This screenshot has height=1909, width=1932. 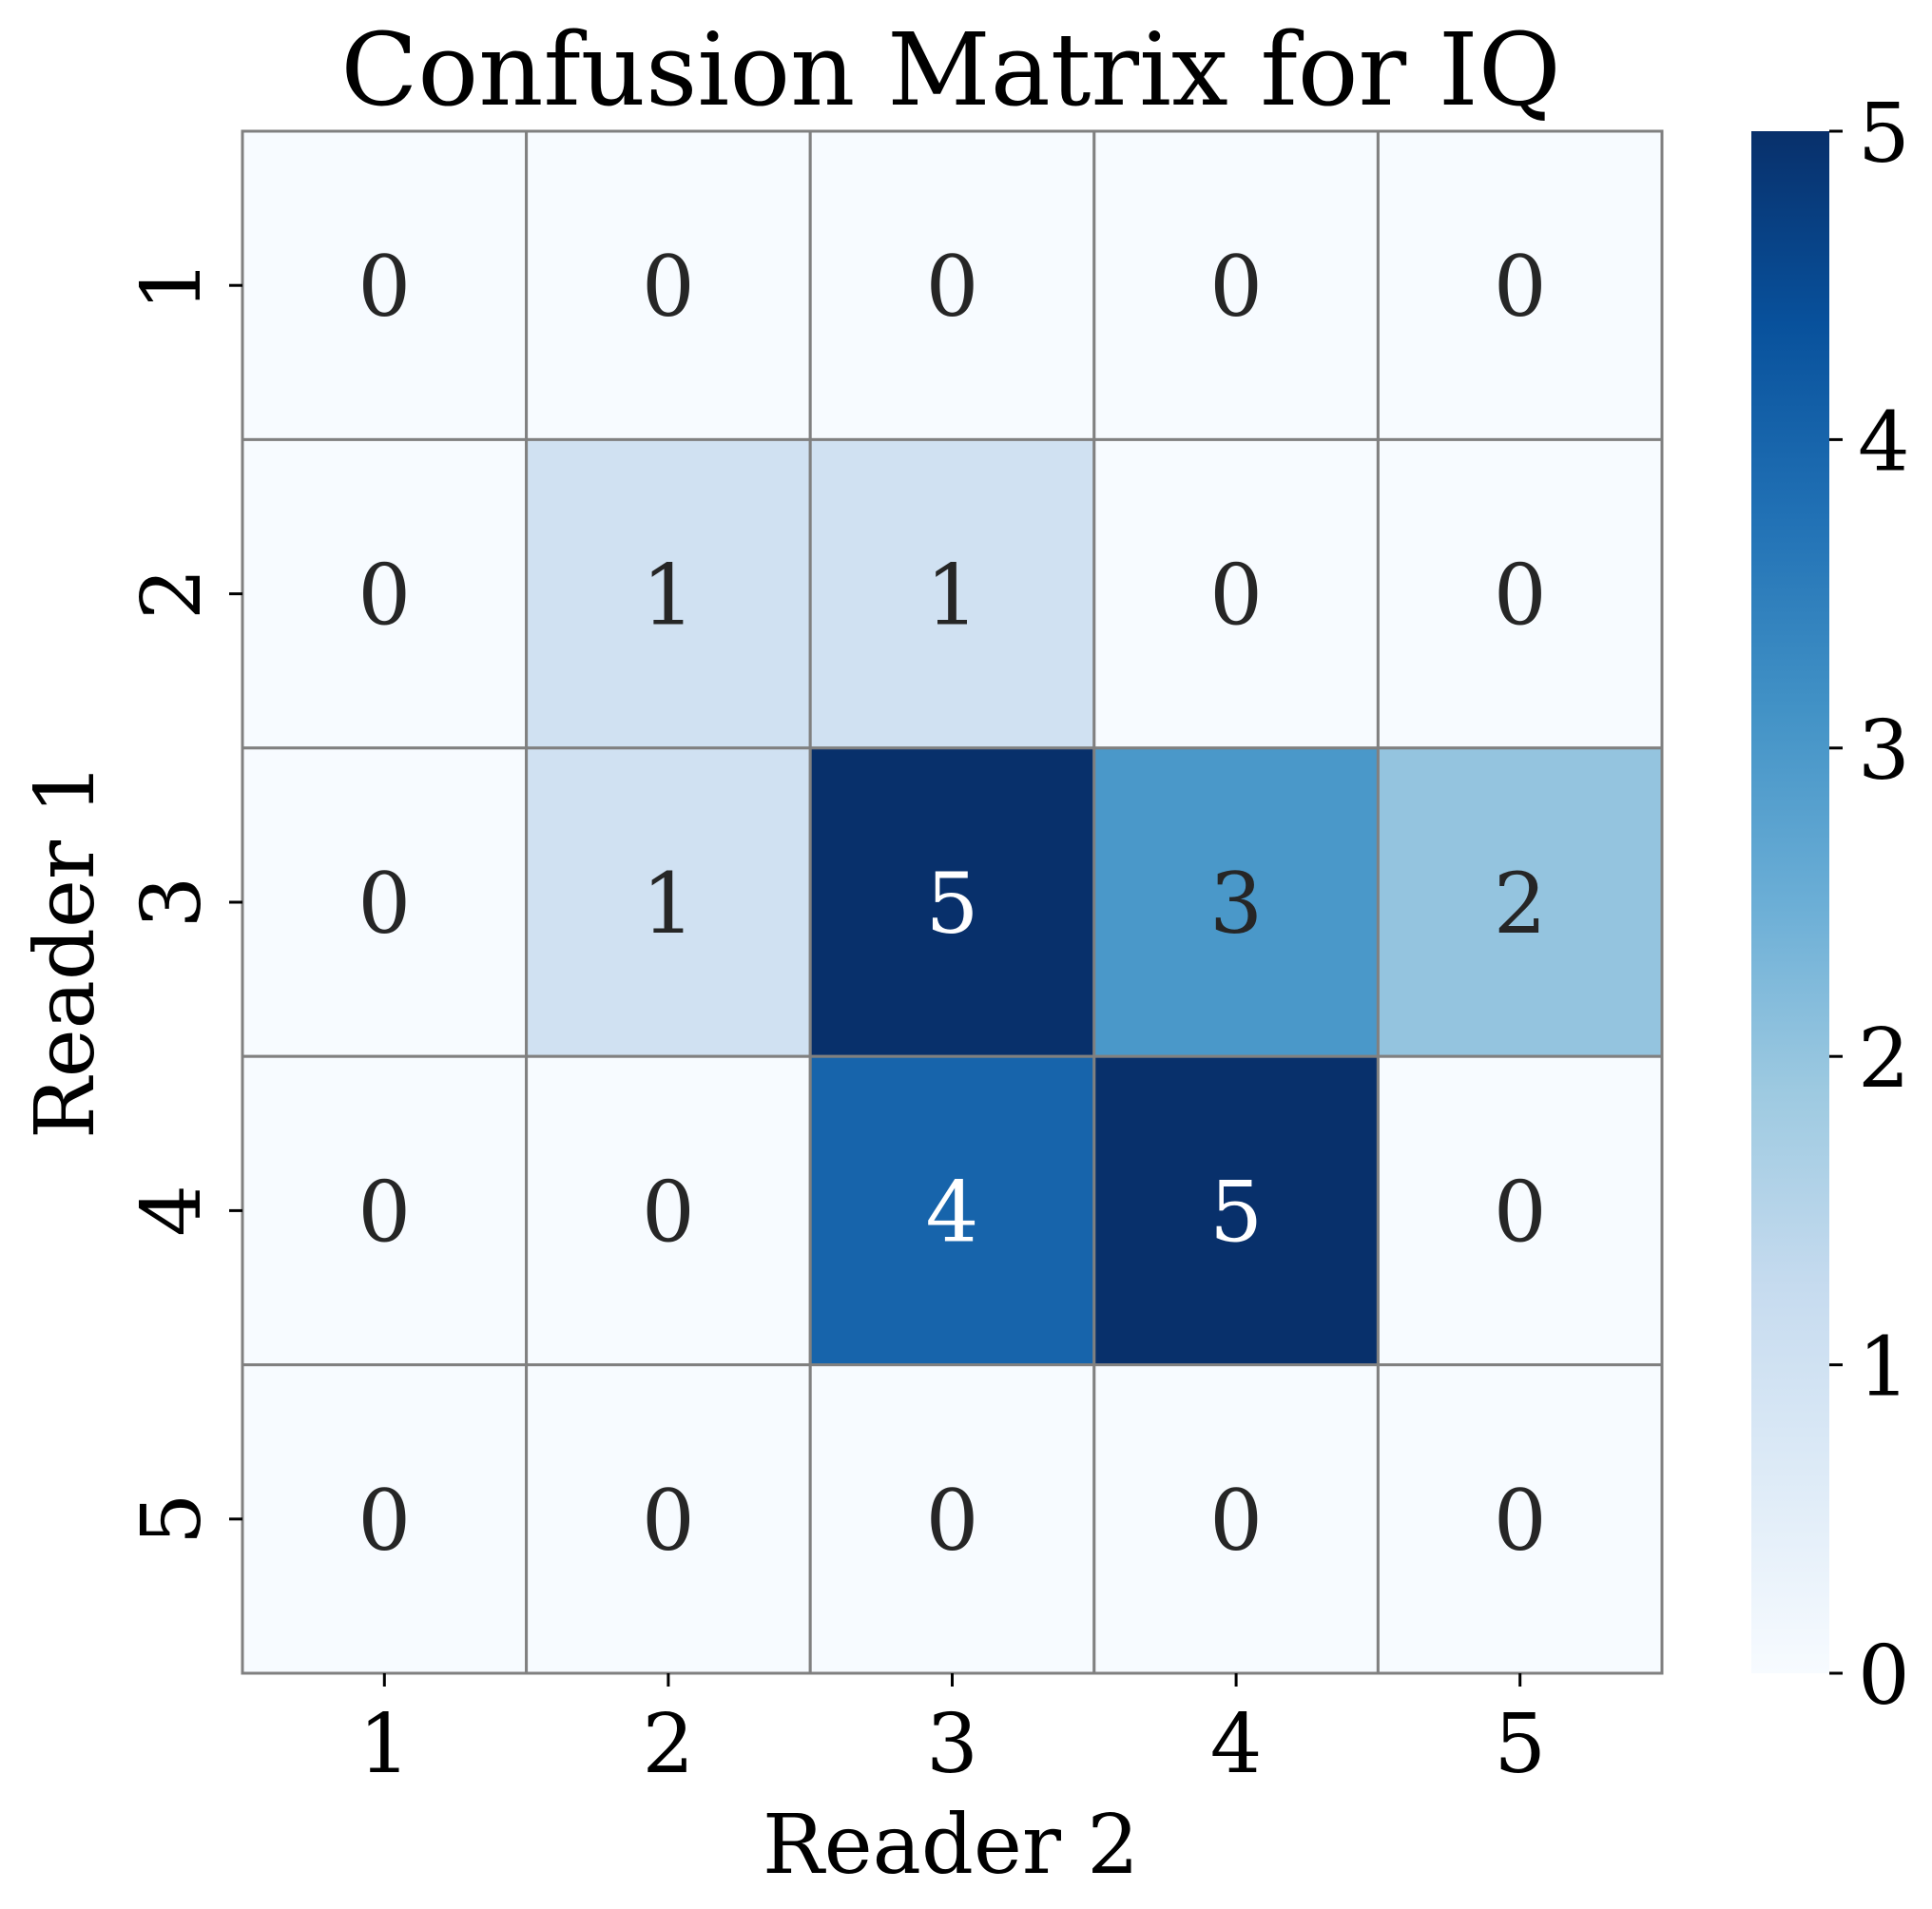 I want to click on x-axis-label: Reader 2, so click(x=951, y=1846).